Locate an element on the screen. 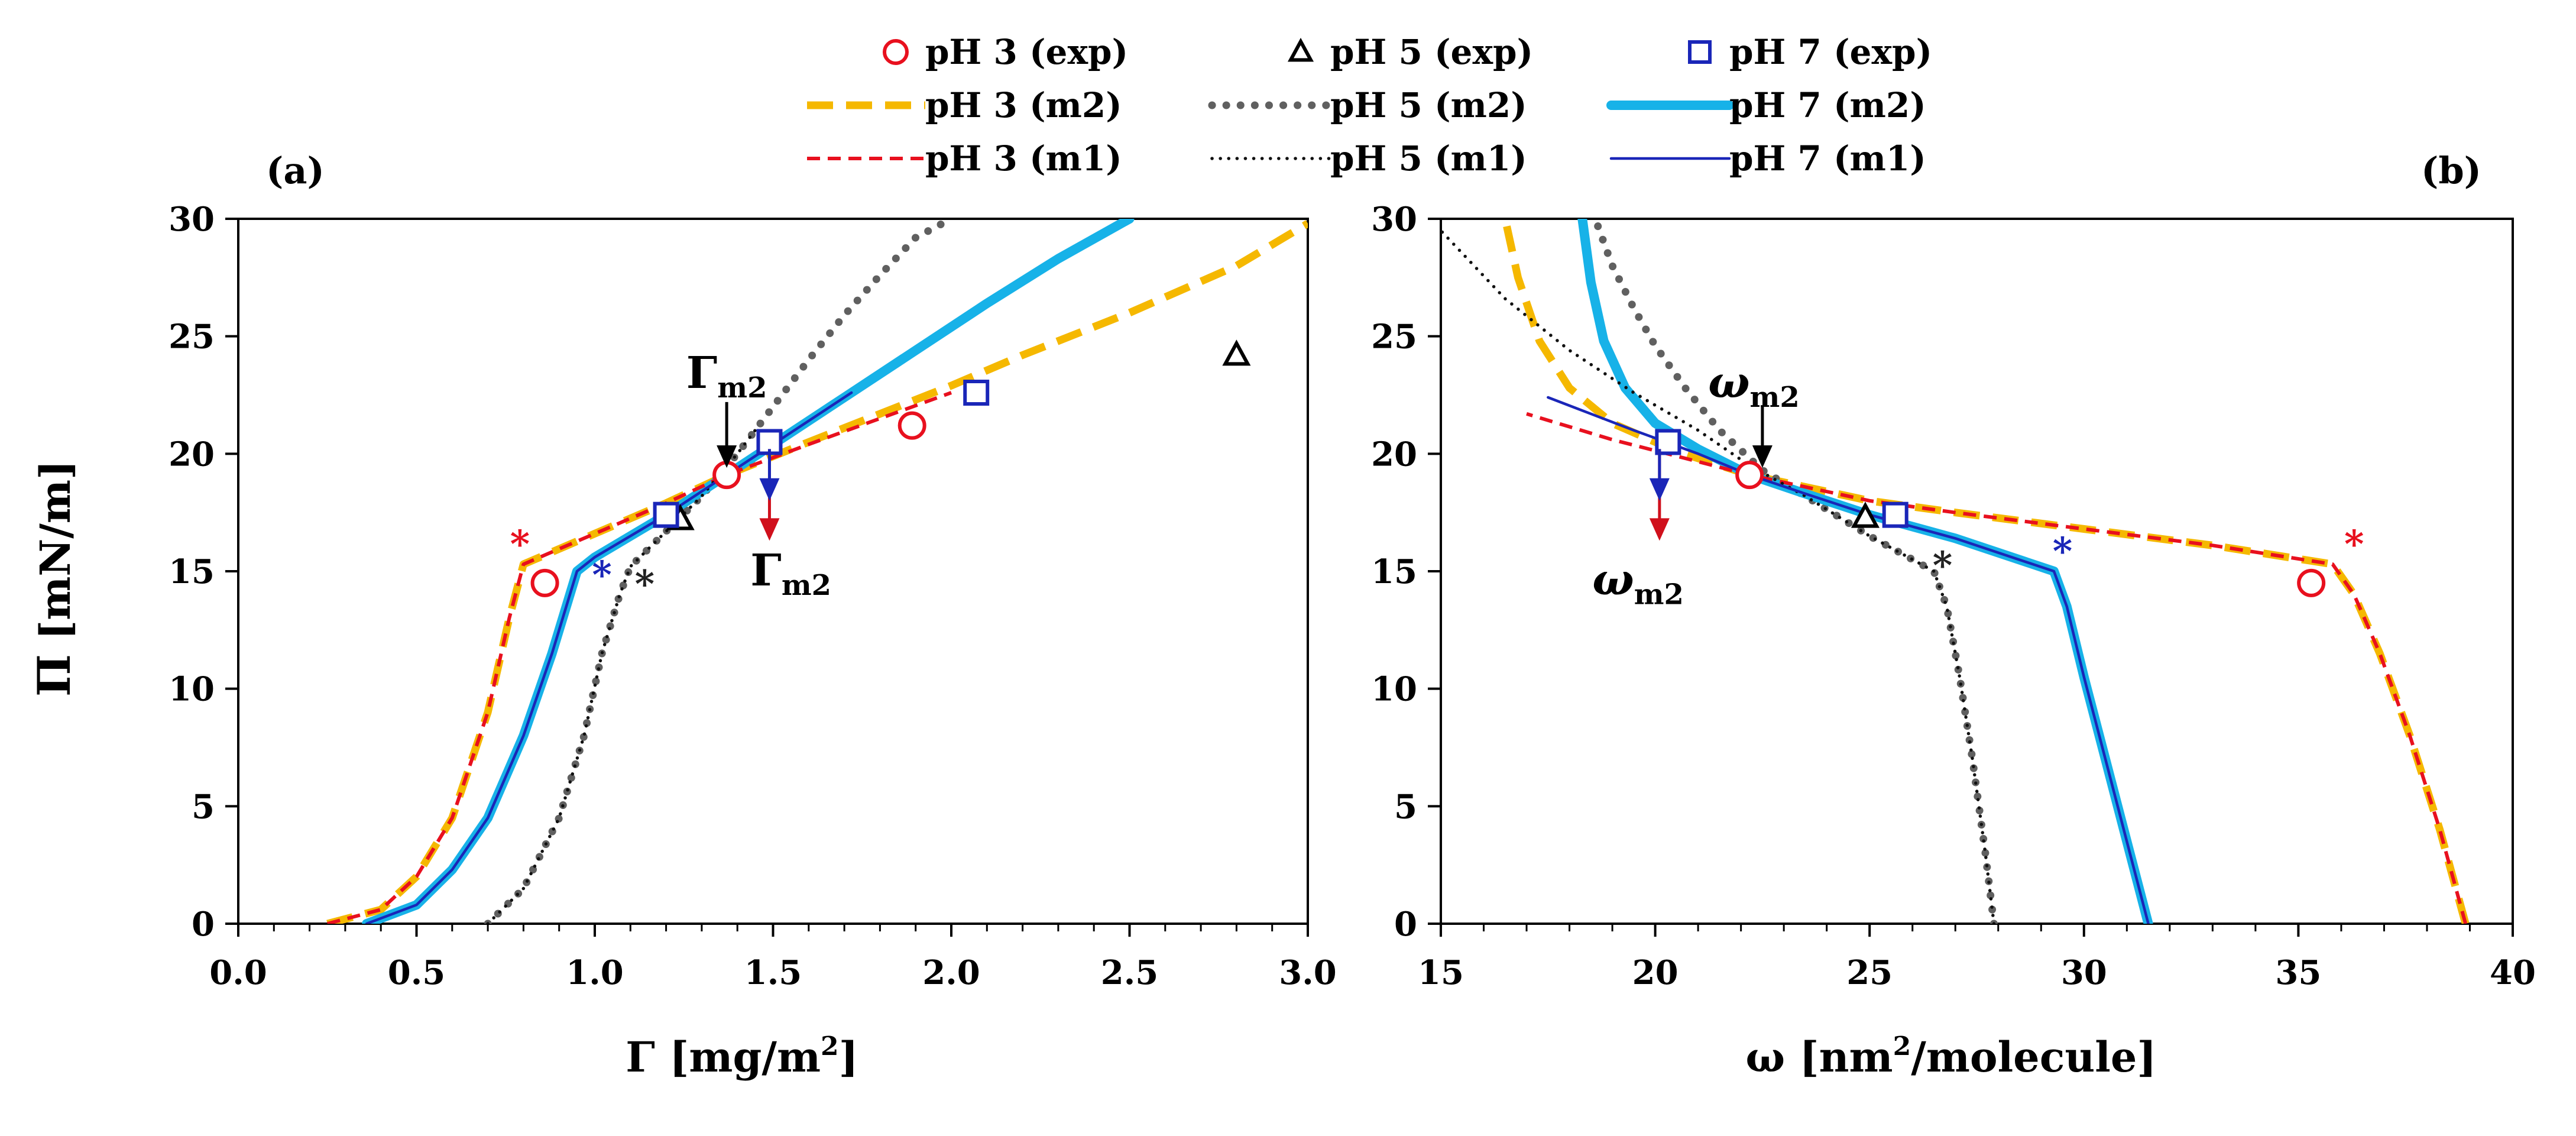 This screenshot has width=2576, height=1136. panel-b-y-tick-label: 20 is located at coordinates (1394, 454).